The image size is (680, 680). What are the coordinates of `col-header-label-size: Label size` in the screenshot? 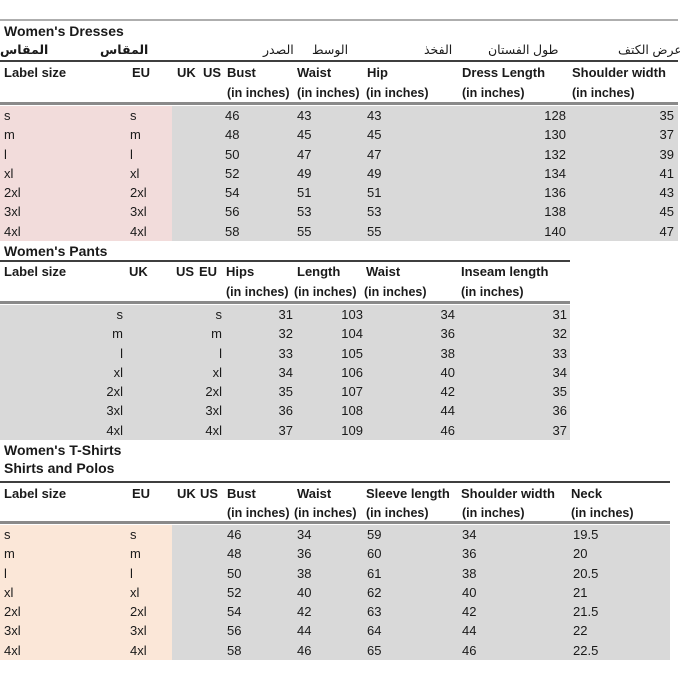 It's located at (35, 72).